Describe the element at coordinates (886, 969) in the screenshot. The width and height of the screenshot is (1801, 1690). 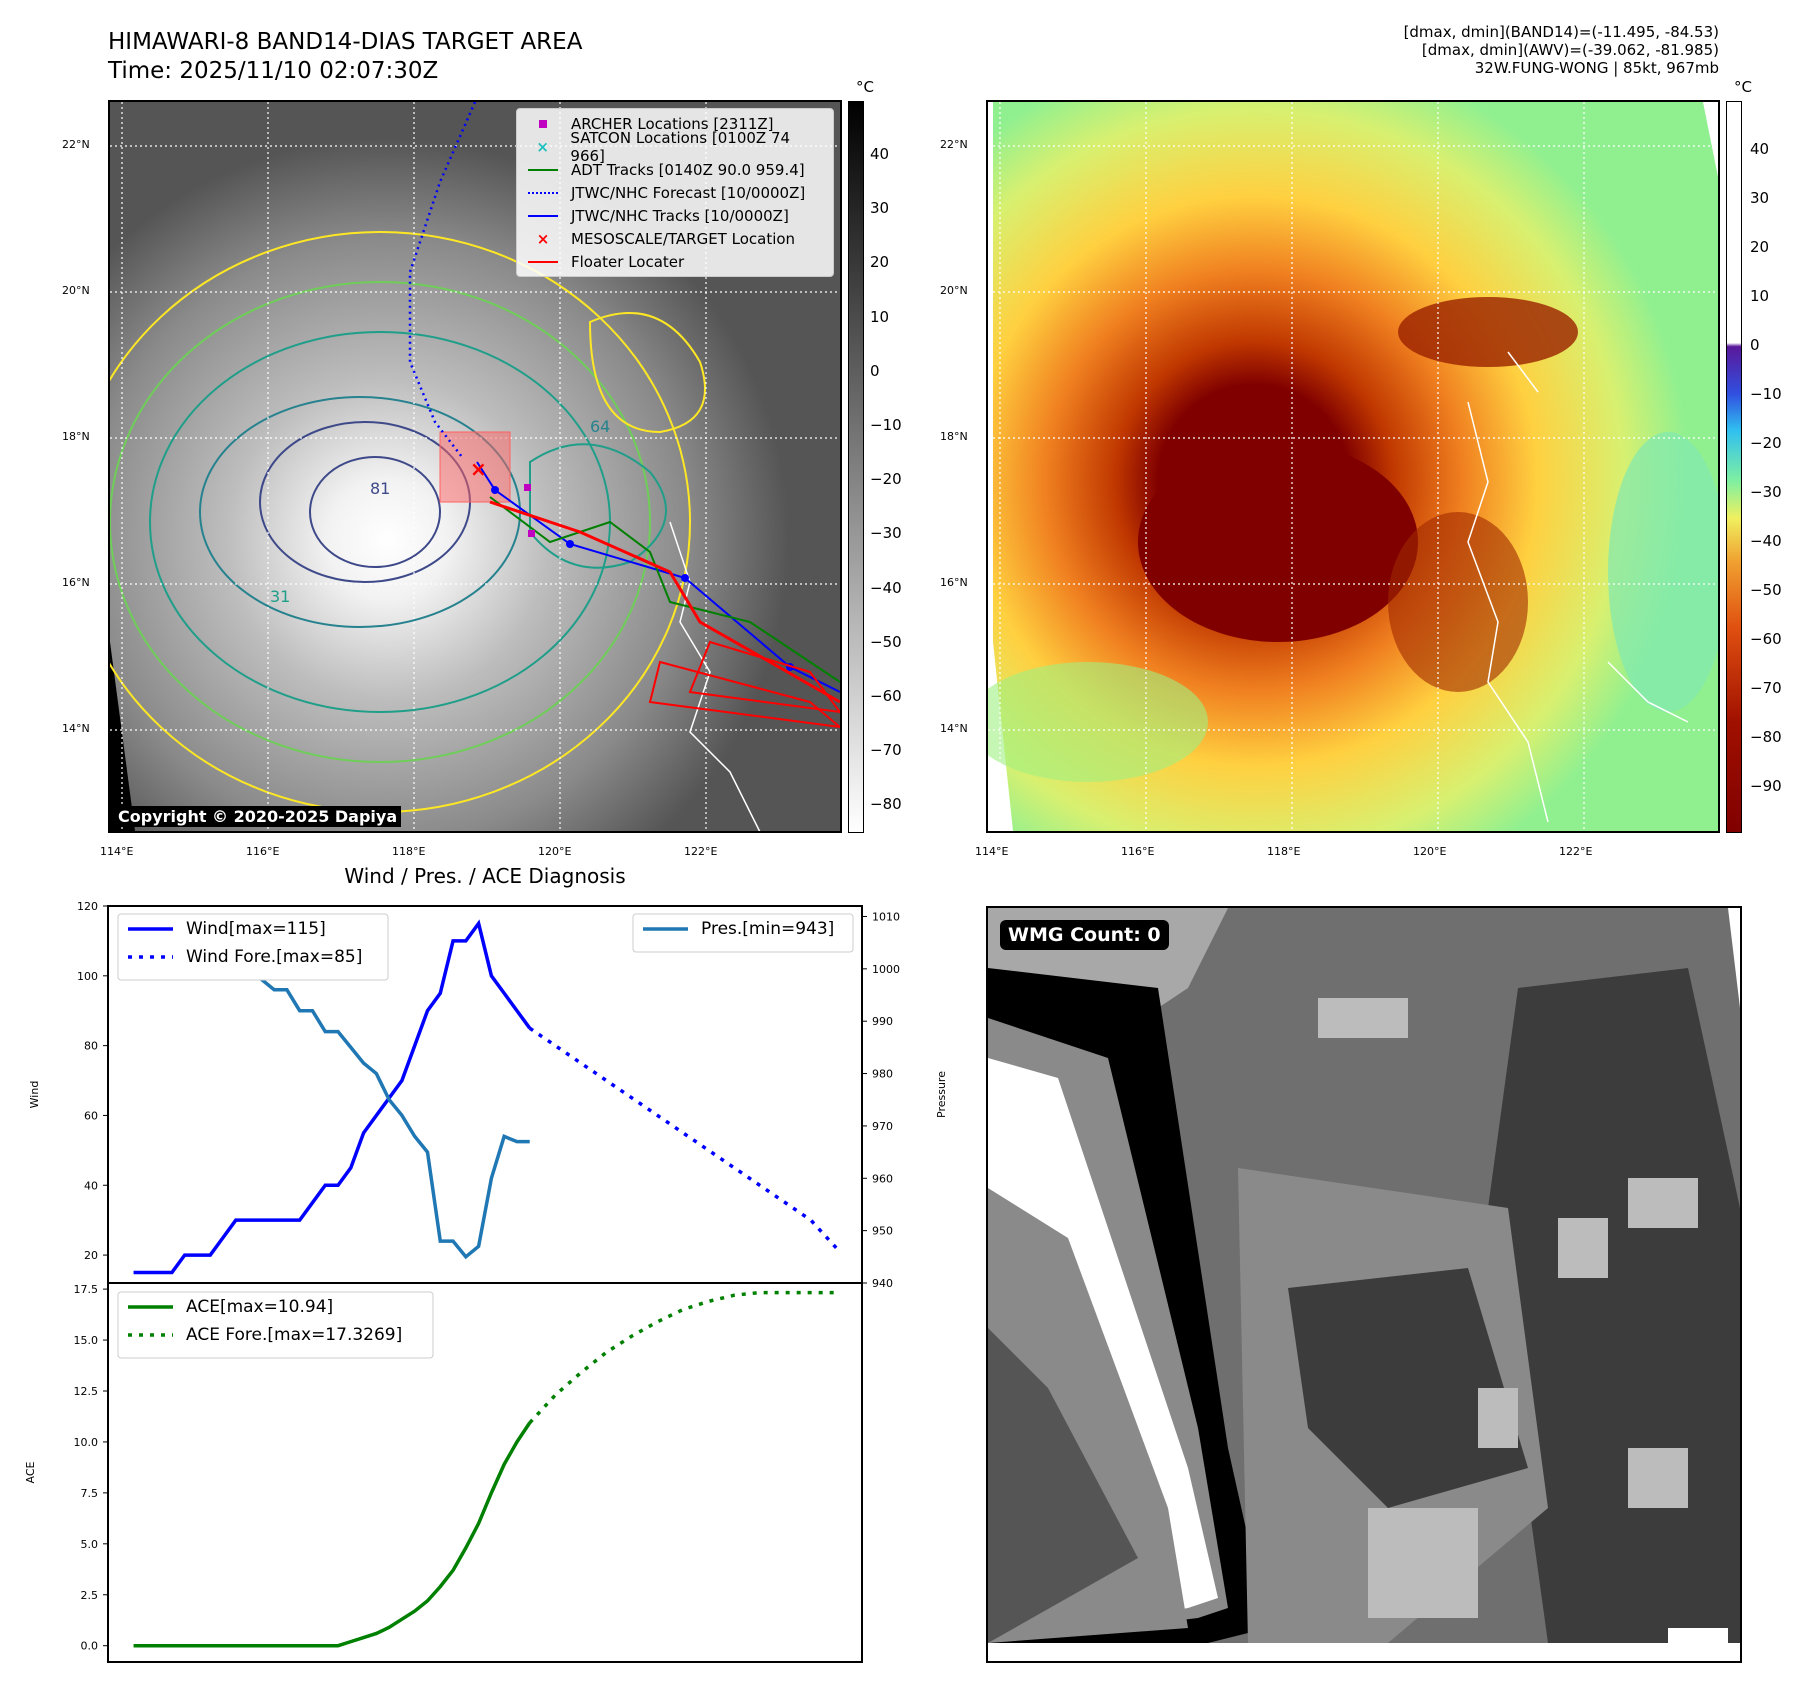
I see `y-right-tick-label: 1000` at that location.